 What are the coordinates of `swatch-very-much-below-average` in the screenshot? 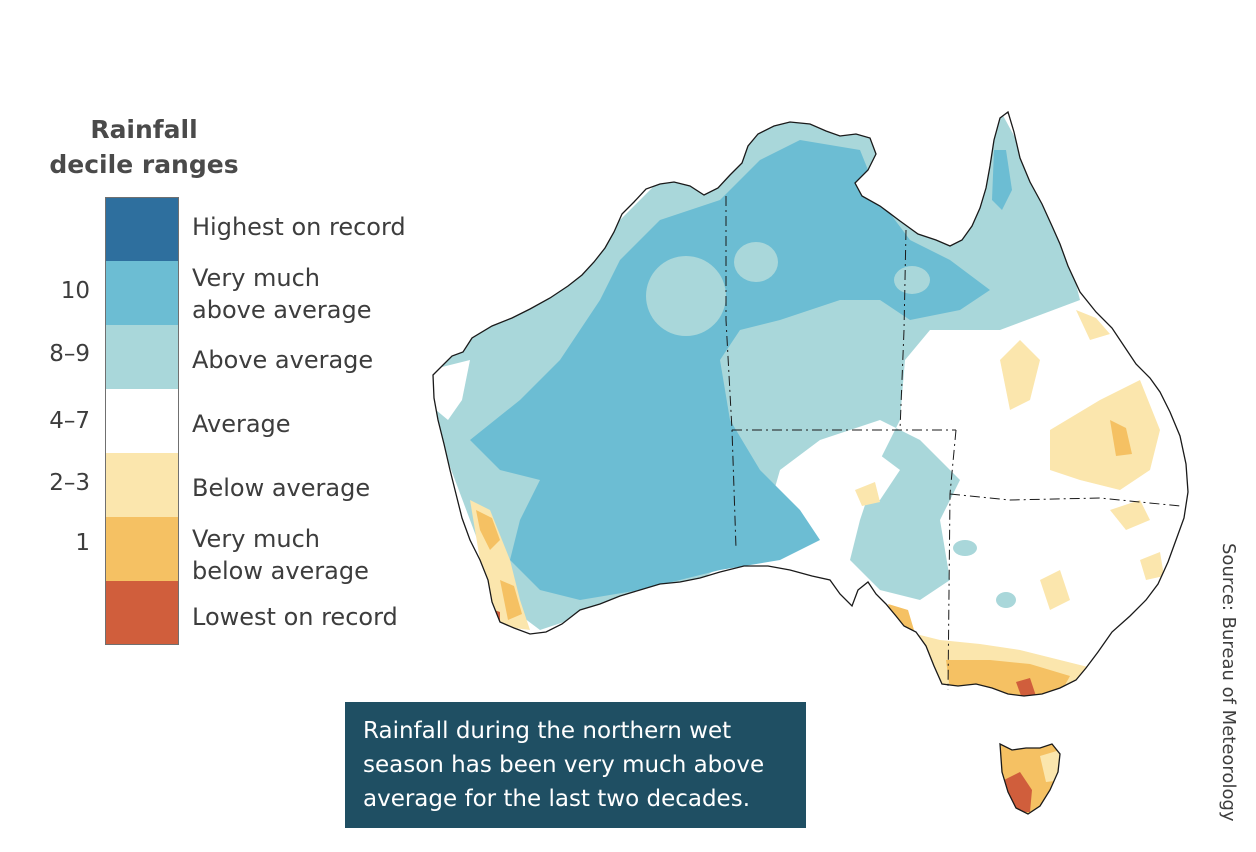 It's located at (142, 549).